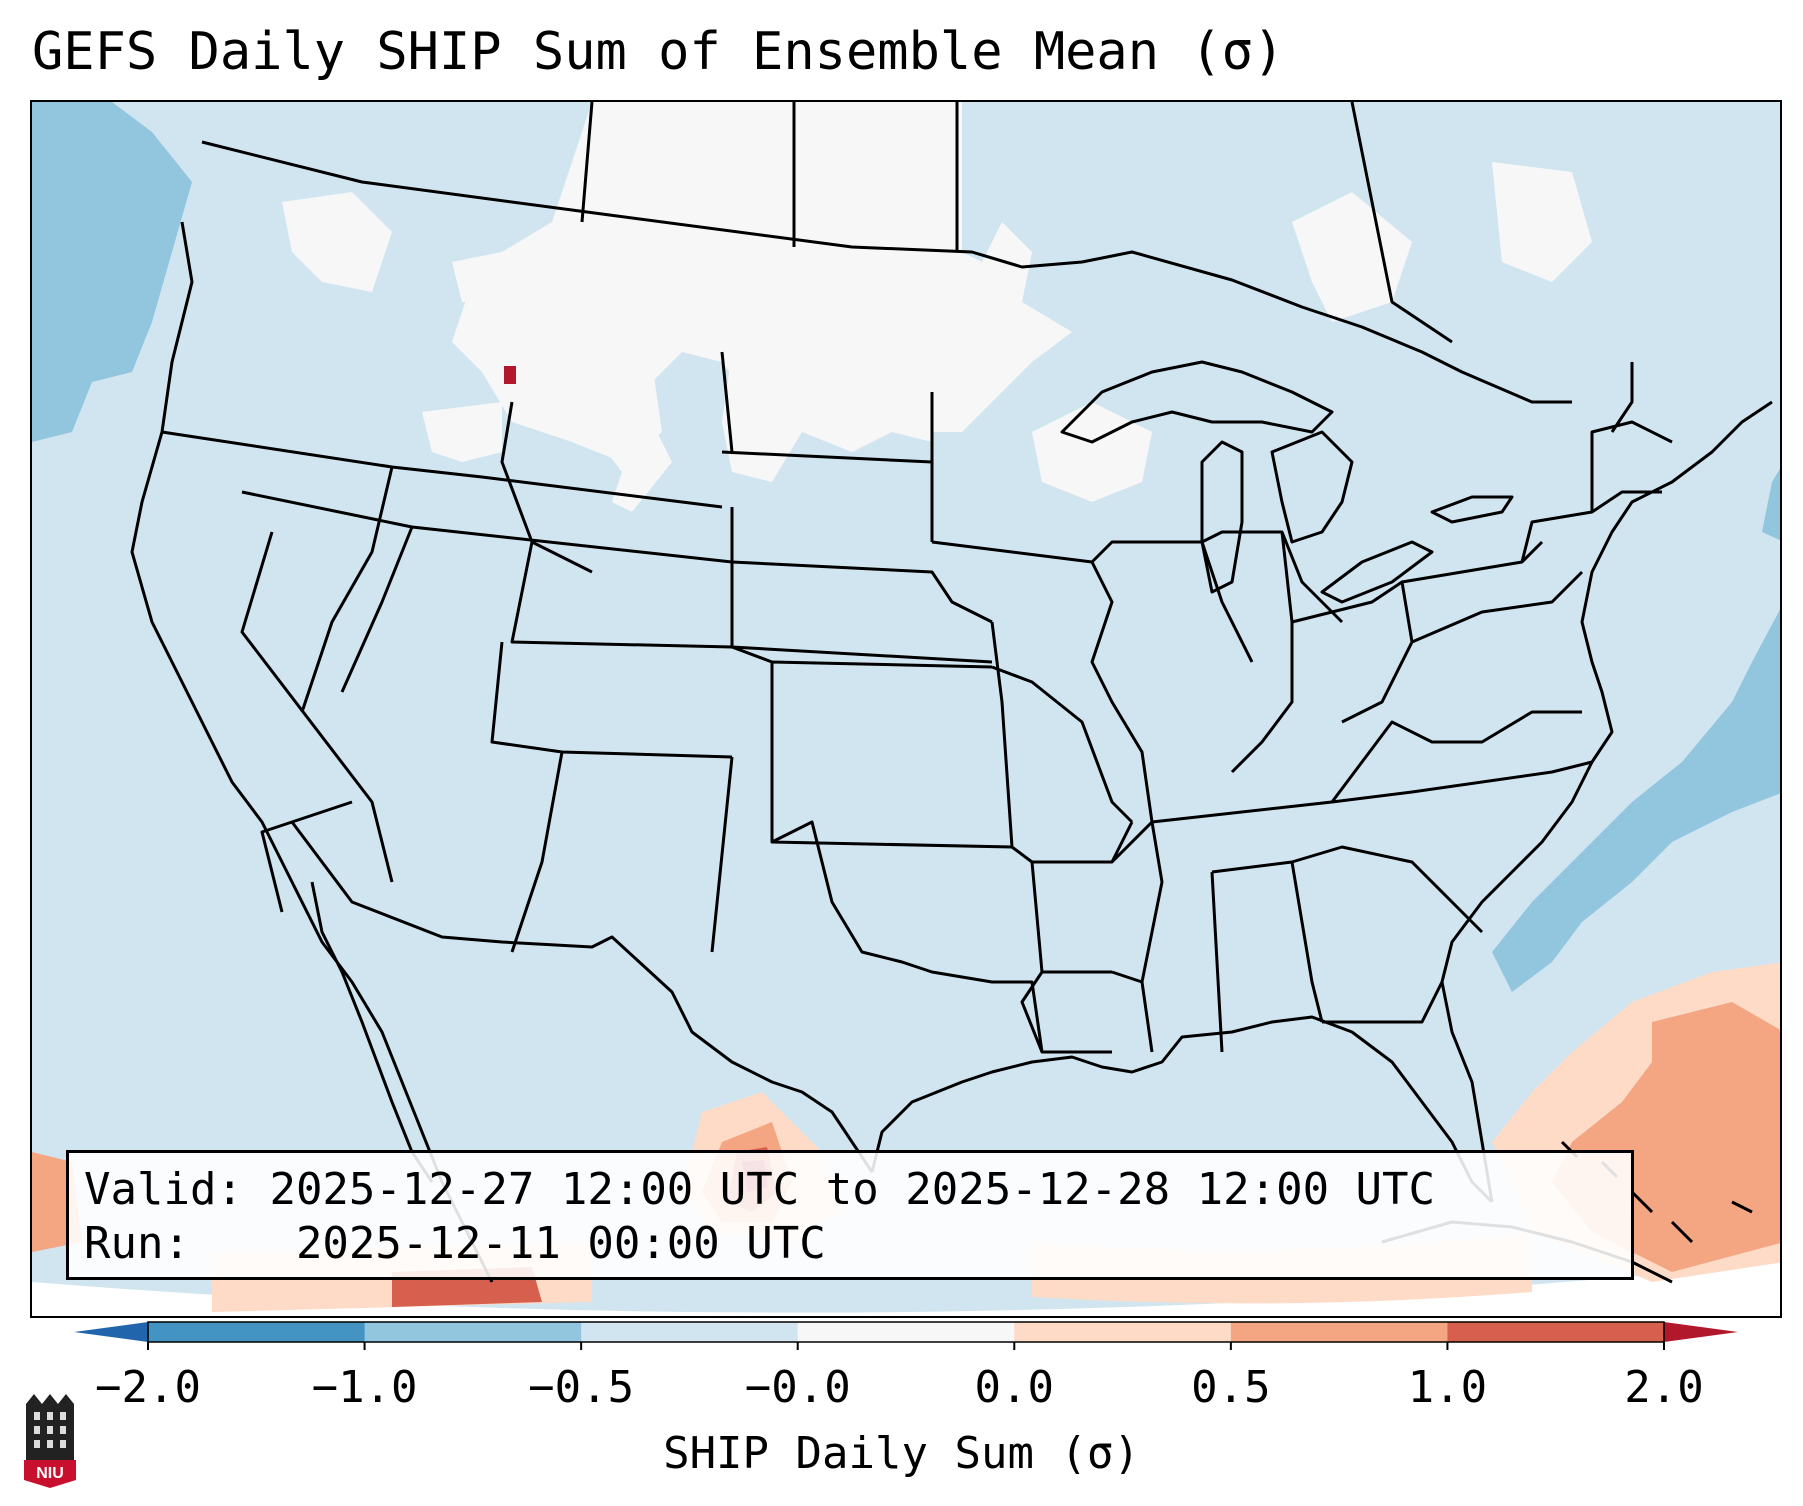 Image resolution: width=1803 pixels, height=1506 pixels. I want to click on colorbar-label: SHIP Daily Sum (σ), so click(901, 1453).